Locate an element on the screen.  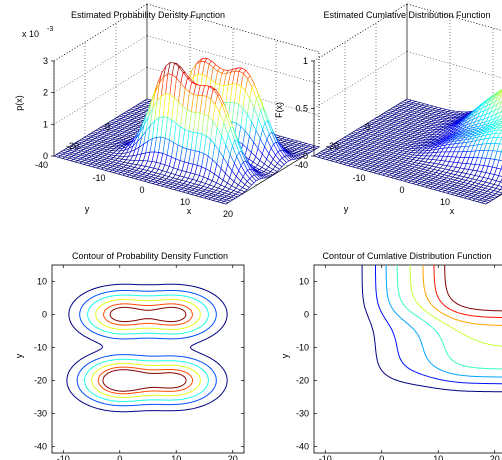
cdf-surface-z-tick-label: 0 is located at coordinates (305, 156).